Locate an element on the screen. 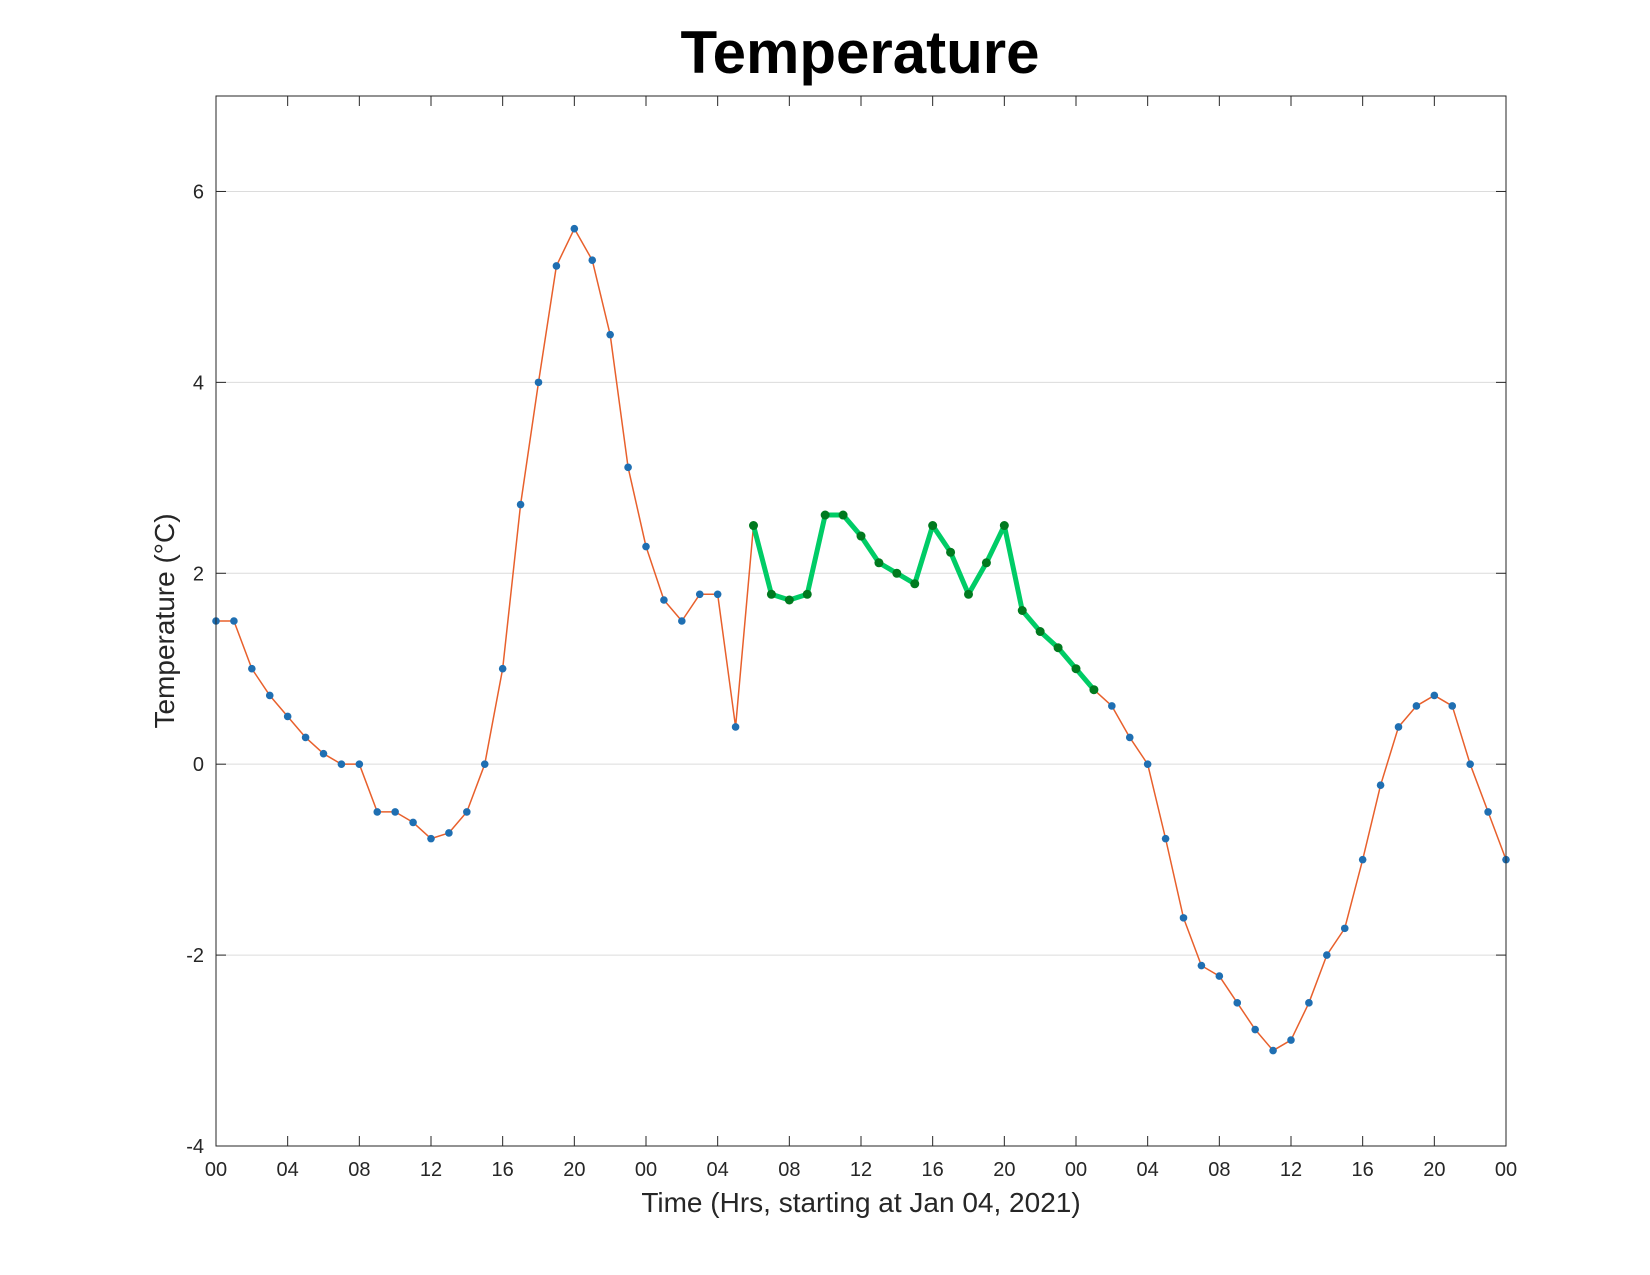  y-tick-label: 4 is located at coordinates (198, 383).